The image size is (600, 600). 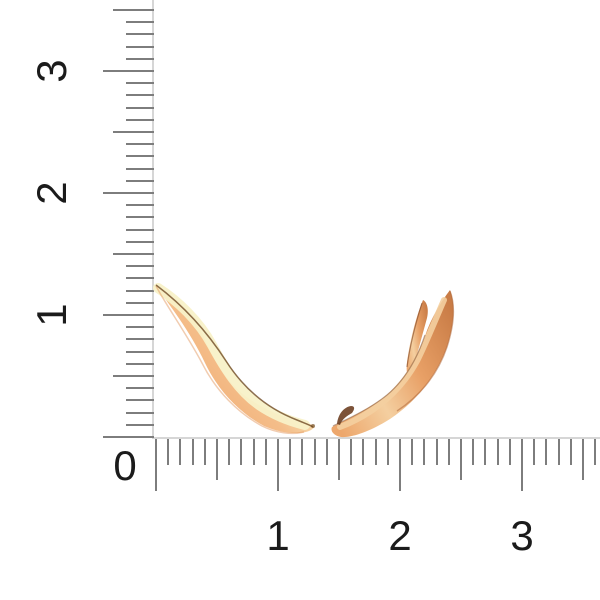 What do you see at coordinates (379, 380) in the screenshot?
I see `right-earring-inner-edge` at bounding box center [379, 380].